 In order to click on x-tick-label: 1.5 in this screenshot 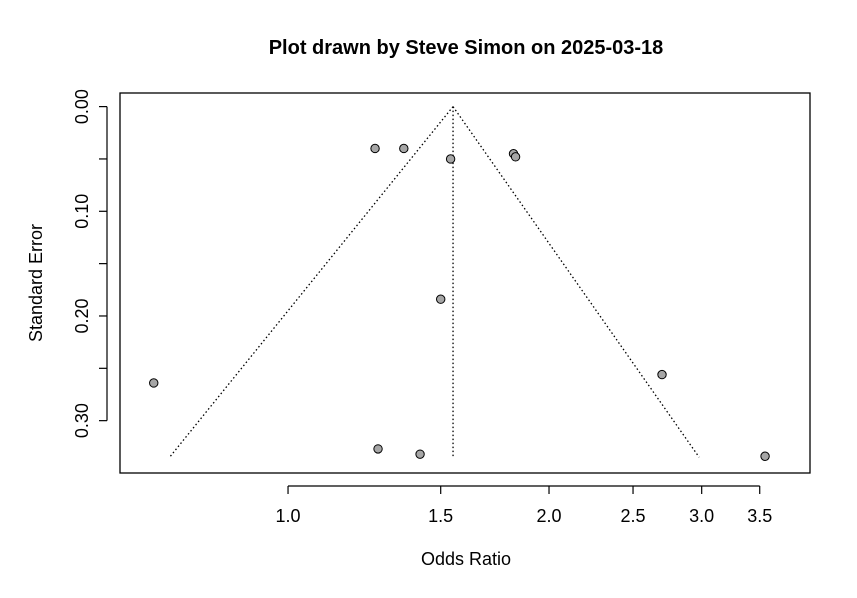, I will do `click(440, 516)`.